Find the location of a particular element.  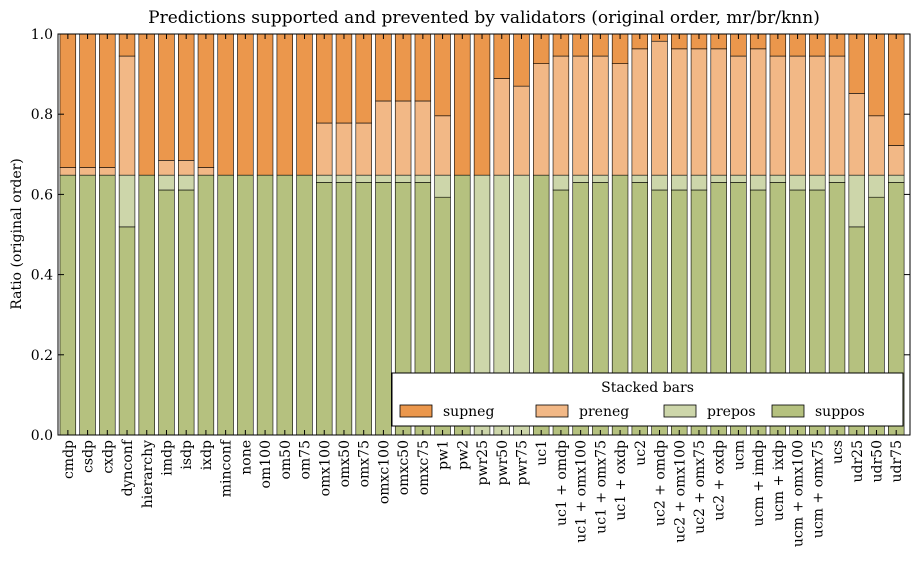

x-tick-label: uc2 + omdp is located at coordinates (661, 483).